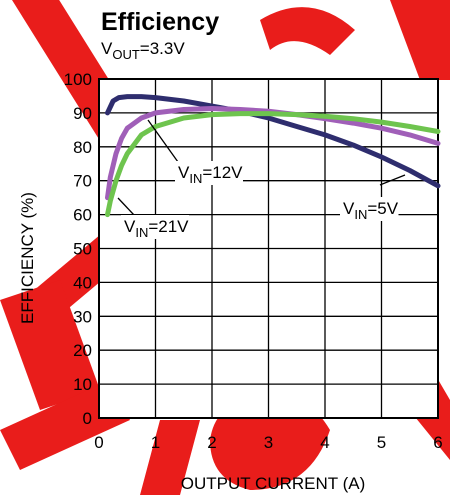 The image size is (450, 495). What do you see at coordinates (82, 147) in the screenshot?
I see `y-tick-label: 80` at bounding box center [82, 147].